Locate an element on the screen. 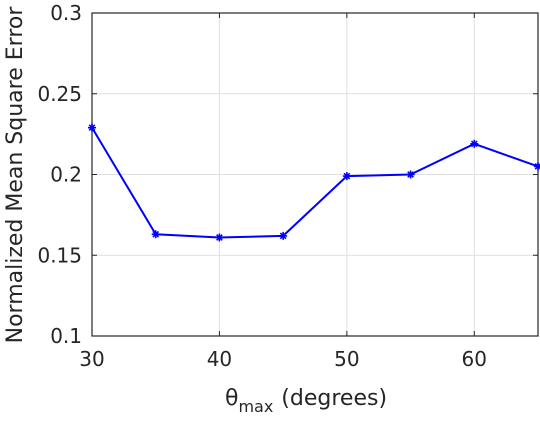  y-tick-label: 0.15 is located at coordinates (59, 255).